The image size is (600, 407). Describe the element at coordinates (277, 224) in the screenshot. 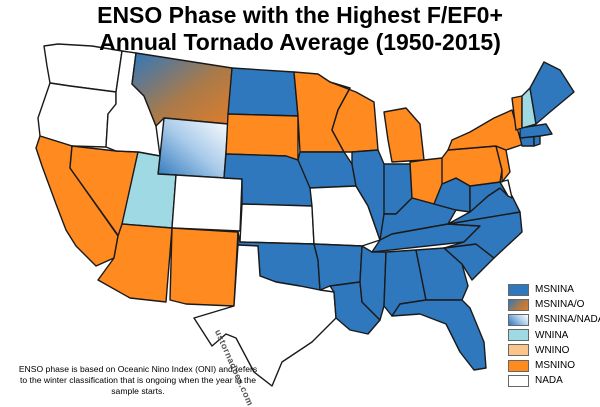

I see `state-ks` at that location.